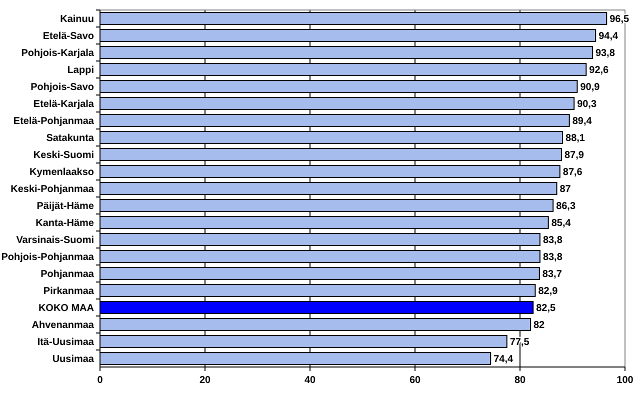  What do you see at coordinates (66, 308) in the screenshot?
I see `y-tick-label: KOKO MAA` at bounding box center [66, 308].